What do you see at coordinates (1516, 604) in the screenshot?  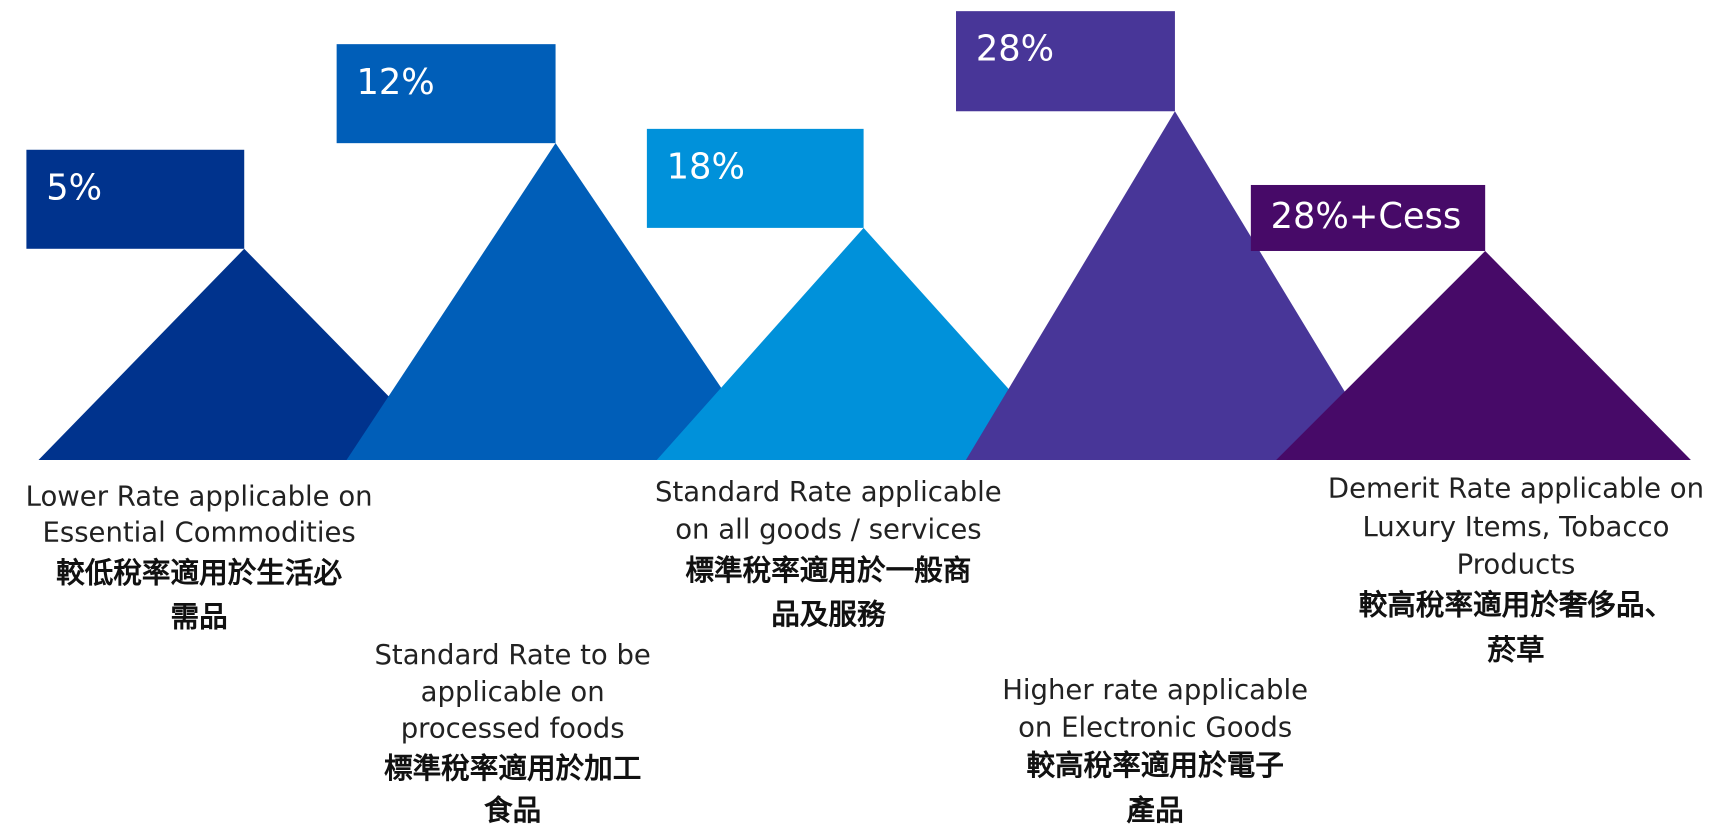 I see `description-zh: 較高稅率適用於奢侈品、` at bounding box center [1516, 604].